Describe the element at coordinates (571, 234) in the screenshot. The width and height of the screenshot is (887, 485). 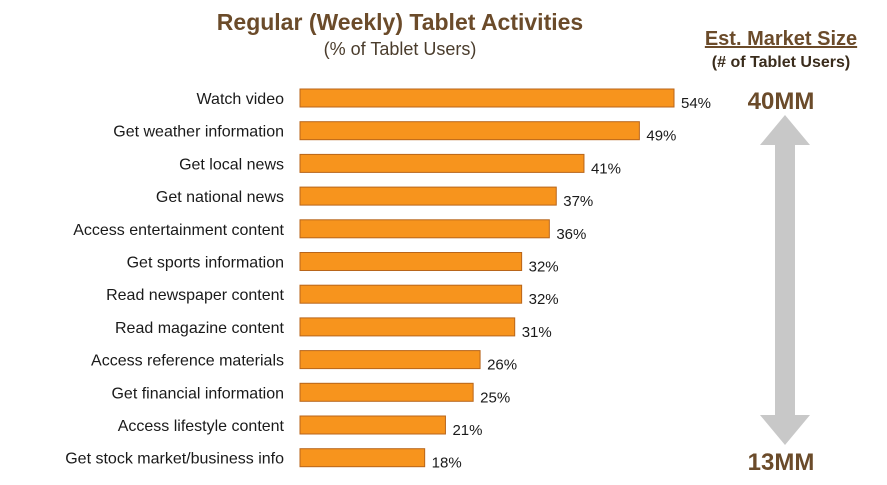
I see `value-label: 36%` at that location.